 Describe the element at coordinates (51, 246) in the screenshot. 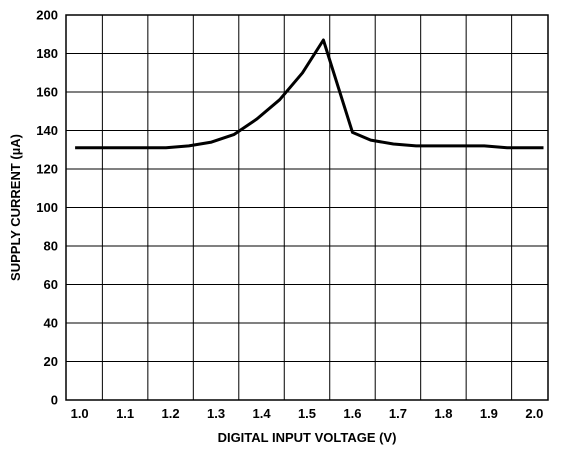

I see `y-tick-label: 80` at that location.